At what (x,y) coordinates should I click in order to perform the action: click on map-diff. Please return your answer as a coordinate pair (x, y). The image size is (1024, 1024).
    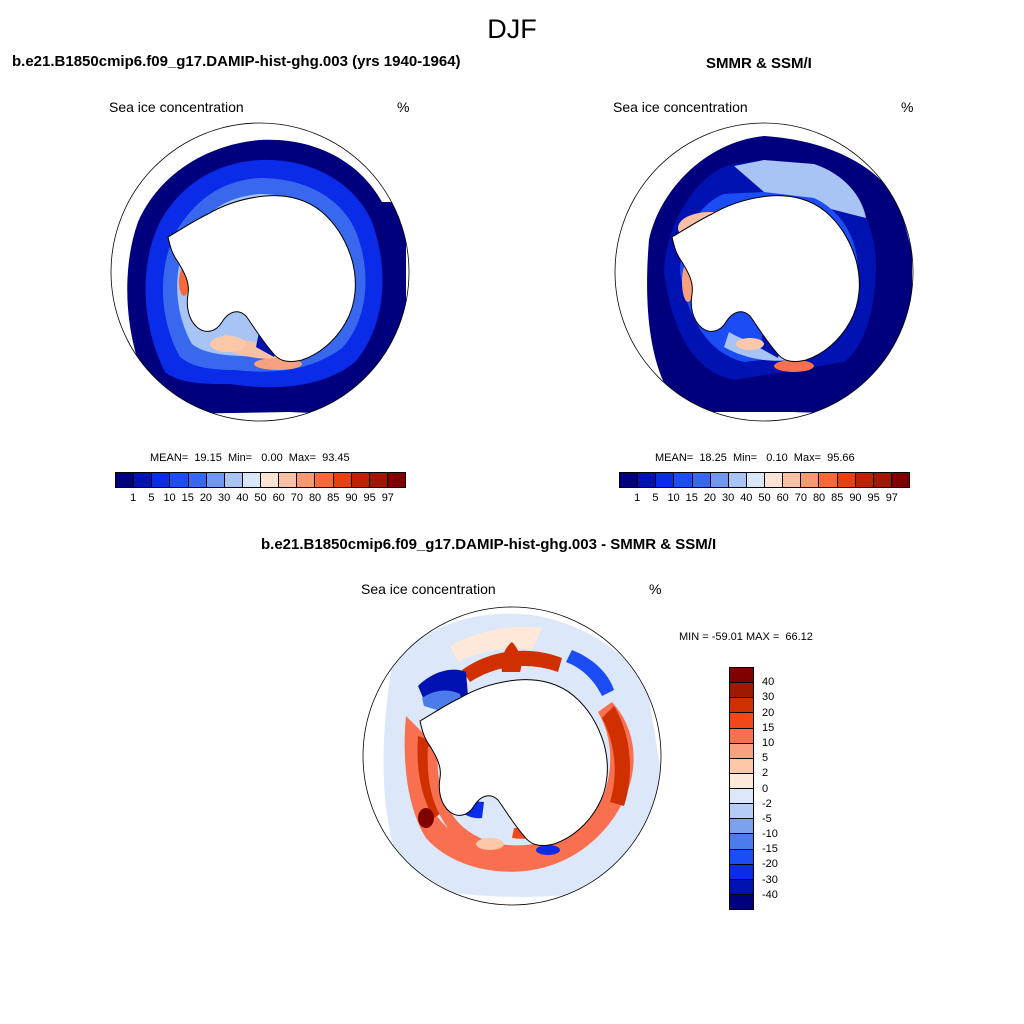
    Looking at the image, I should click on (512, 756).